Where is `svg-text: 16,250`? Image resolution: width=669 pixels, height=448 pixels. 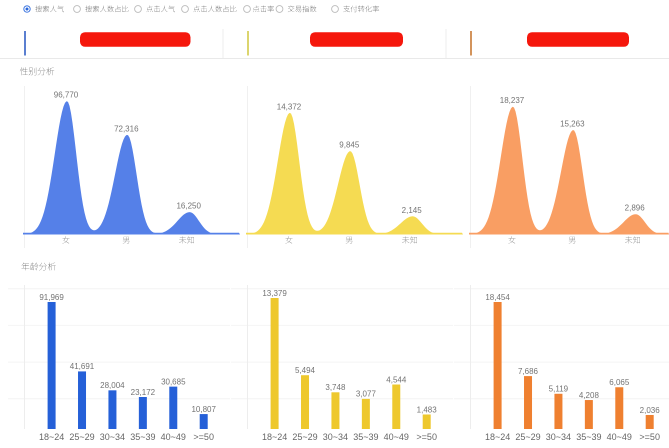
svg-text: 16,250 is located at coordinates (188, 206).